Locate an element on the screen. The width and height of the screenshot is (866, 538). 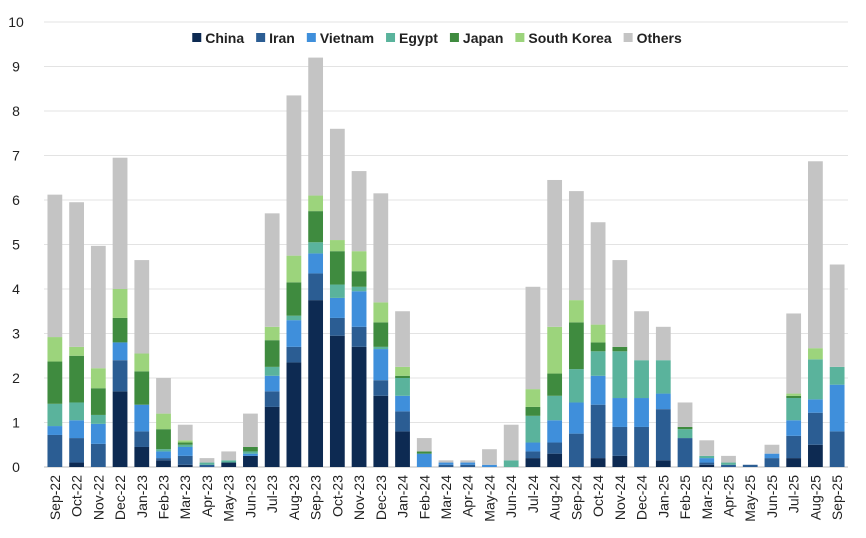
legend-item-japan: Japan is located at coordinates (476, 38).